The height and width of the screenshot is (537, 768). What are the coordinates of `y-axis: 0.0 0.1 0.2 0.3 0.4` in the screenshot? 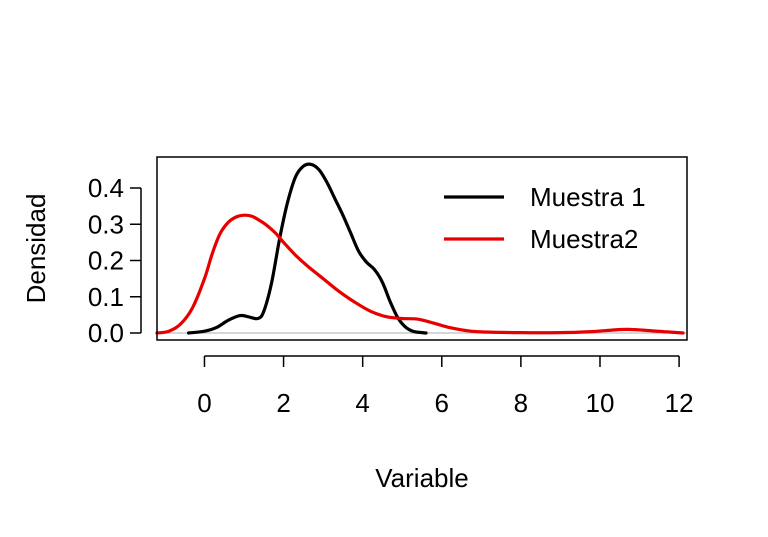 It's located at (115, 260).